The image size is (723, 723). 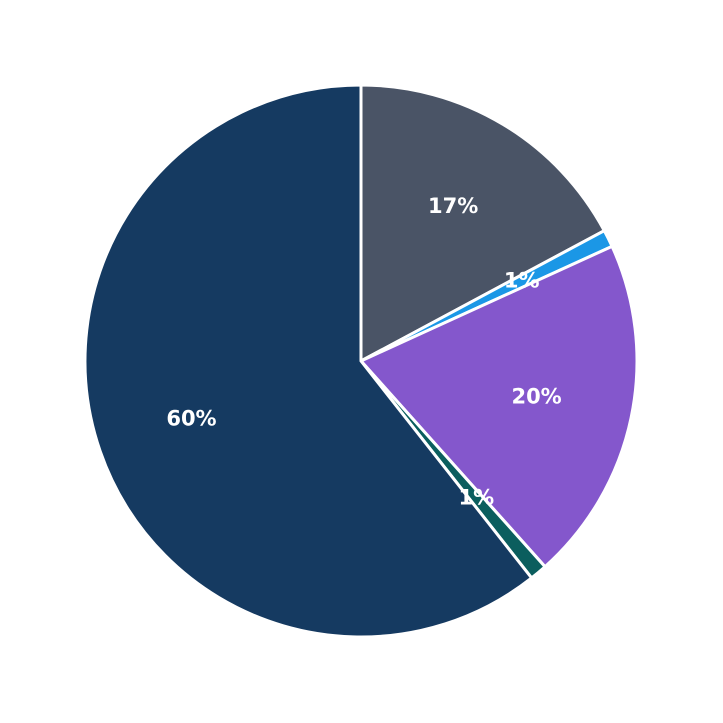 What do you see at coordinates (453, 206) in the screenshot?
I see `data-label: 17%` at bounding box center [453, 206].